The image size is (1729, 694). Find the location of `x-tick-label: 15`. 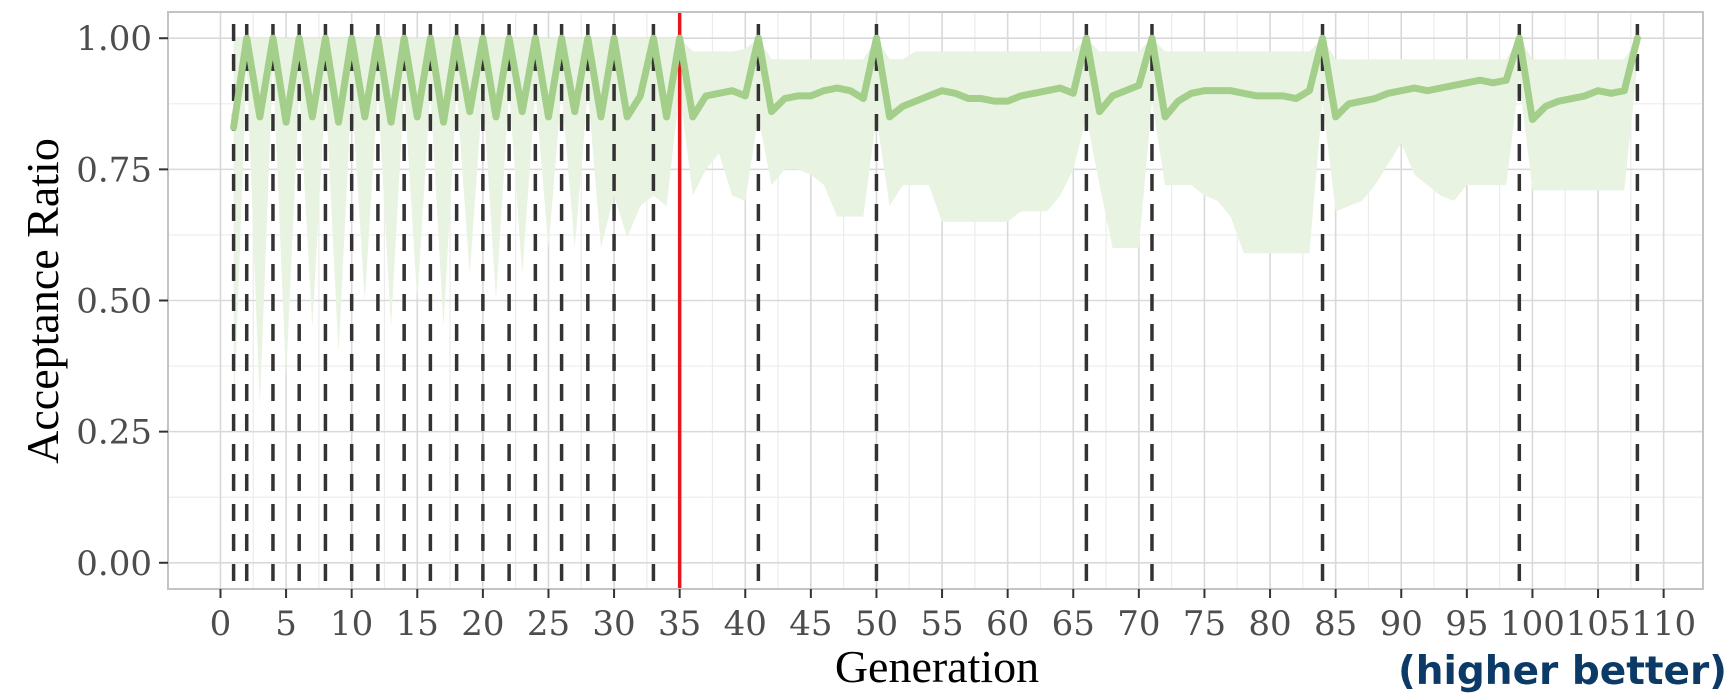

x-tick-label: 15 is located at coordinates (417, 624).